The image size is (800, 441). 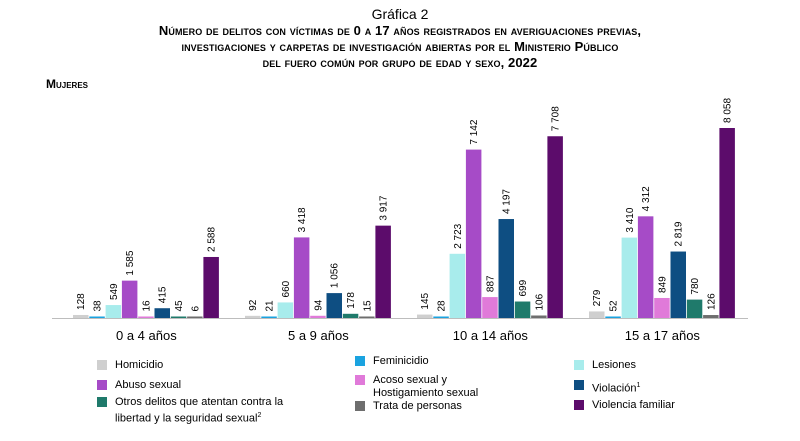 I want to click on section-label: Mujeres, so click(x=67, y=84).